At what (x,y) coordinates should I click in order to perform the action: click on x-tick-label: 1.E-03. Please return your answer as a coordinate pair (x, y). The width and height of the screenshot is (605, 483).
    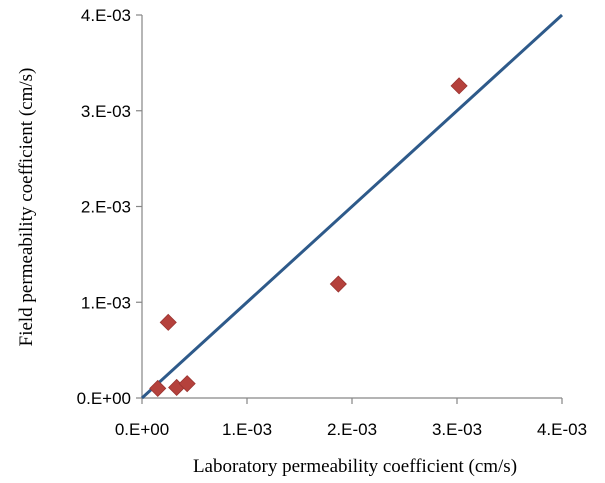
    Looking at the image, I should click on (247, 429).